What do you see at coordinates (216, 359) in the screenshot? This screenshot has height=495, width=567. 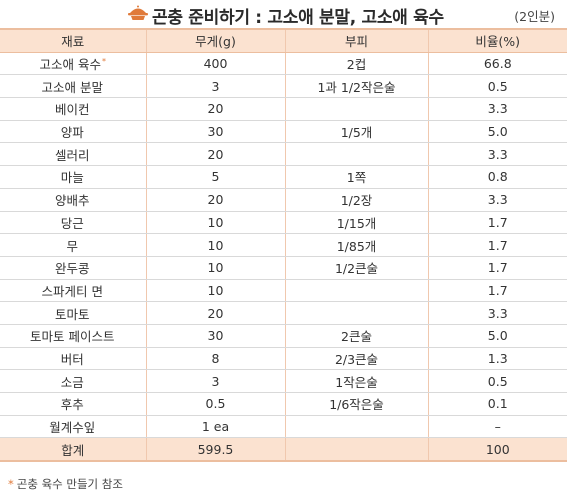 I see `cell-weight: 8` at bounding box center [216, 359].